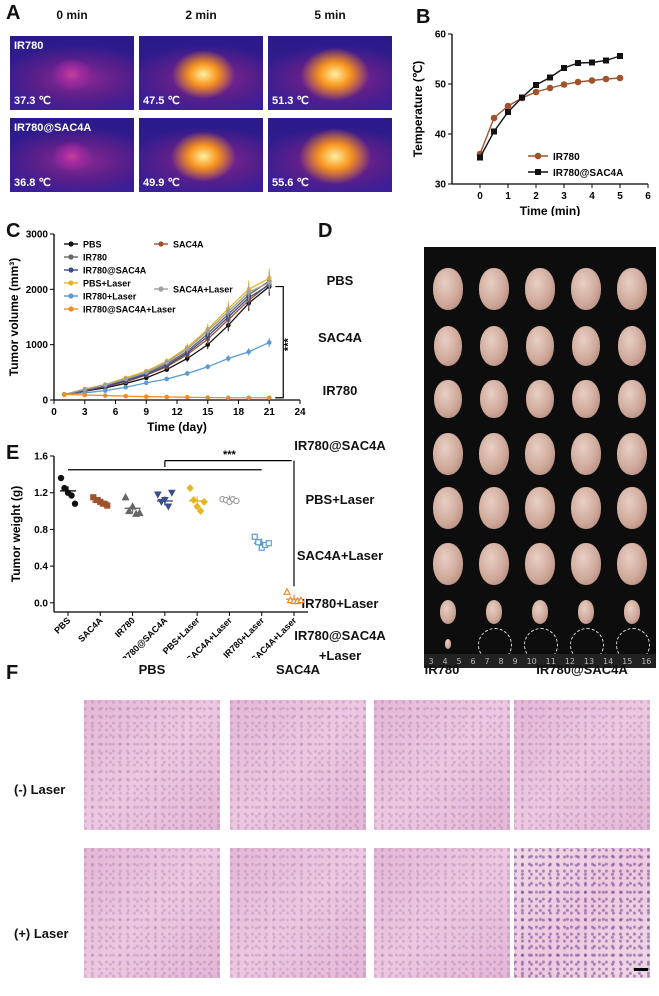 The height and width of the screenshot is (996, 659). What do you see at coordinates (72, 15) in the screenshot?
I see `time-header-0: 0 min` at bounding box center [72, 15].